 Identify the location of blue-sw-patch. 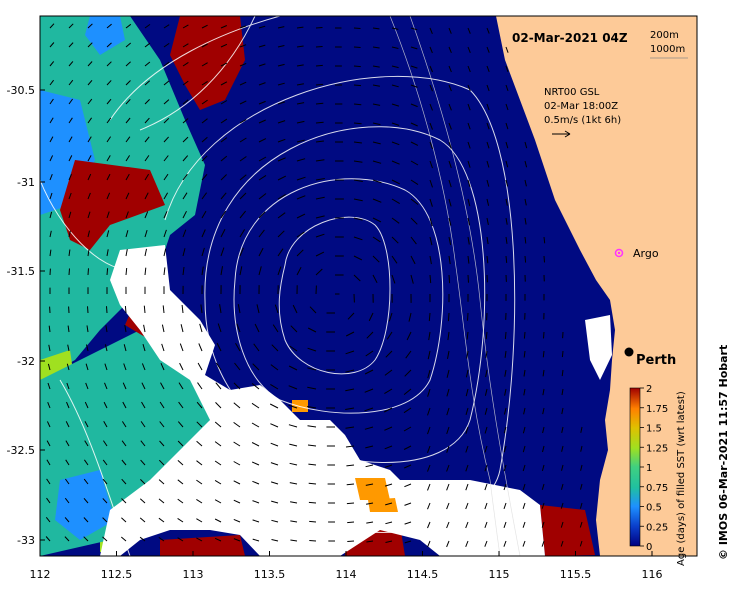
(85, 505).